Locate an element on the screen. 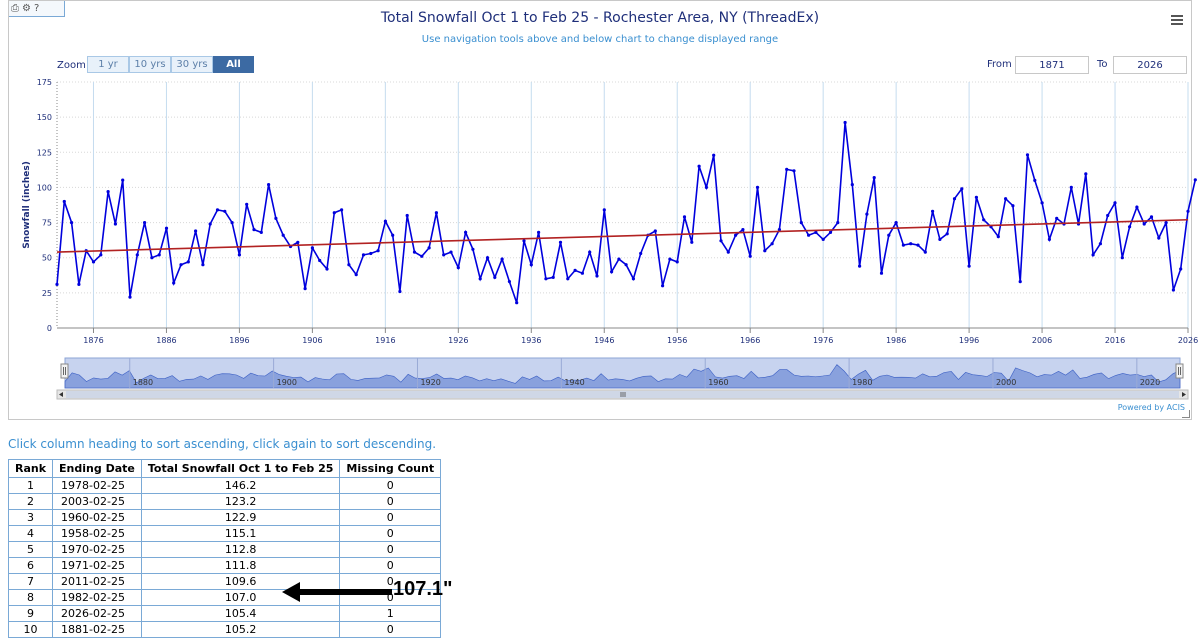 The height and width of the screenshot is (643, 1200). missing-count-cell: 0 is located at coordinates (390, 517).